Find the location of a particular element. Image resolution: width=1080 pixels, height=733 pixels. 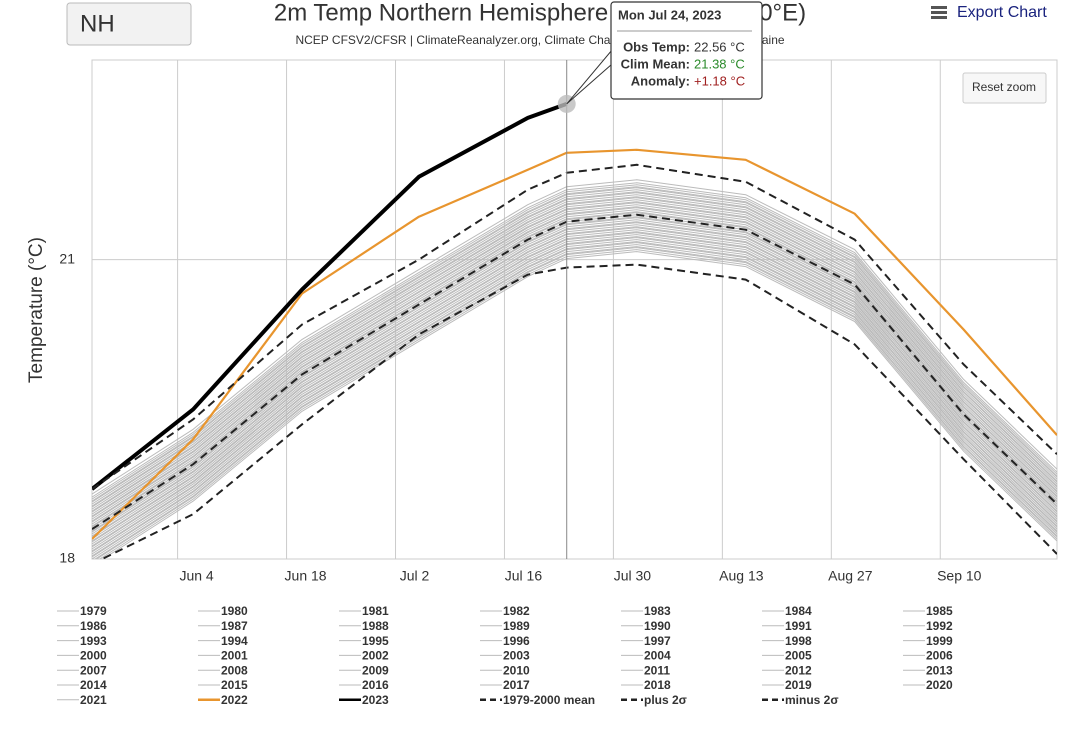

x-tick-label: Jul 30 is located at coordinates (633, 576).